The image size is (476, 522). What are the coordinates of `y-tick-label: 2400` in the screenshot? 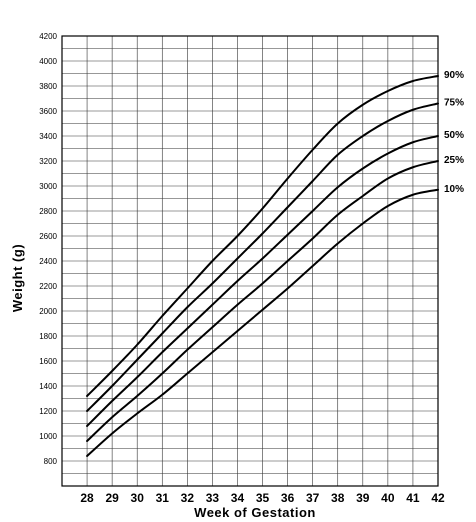 It's located at (48, 261).